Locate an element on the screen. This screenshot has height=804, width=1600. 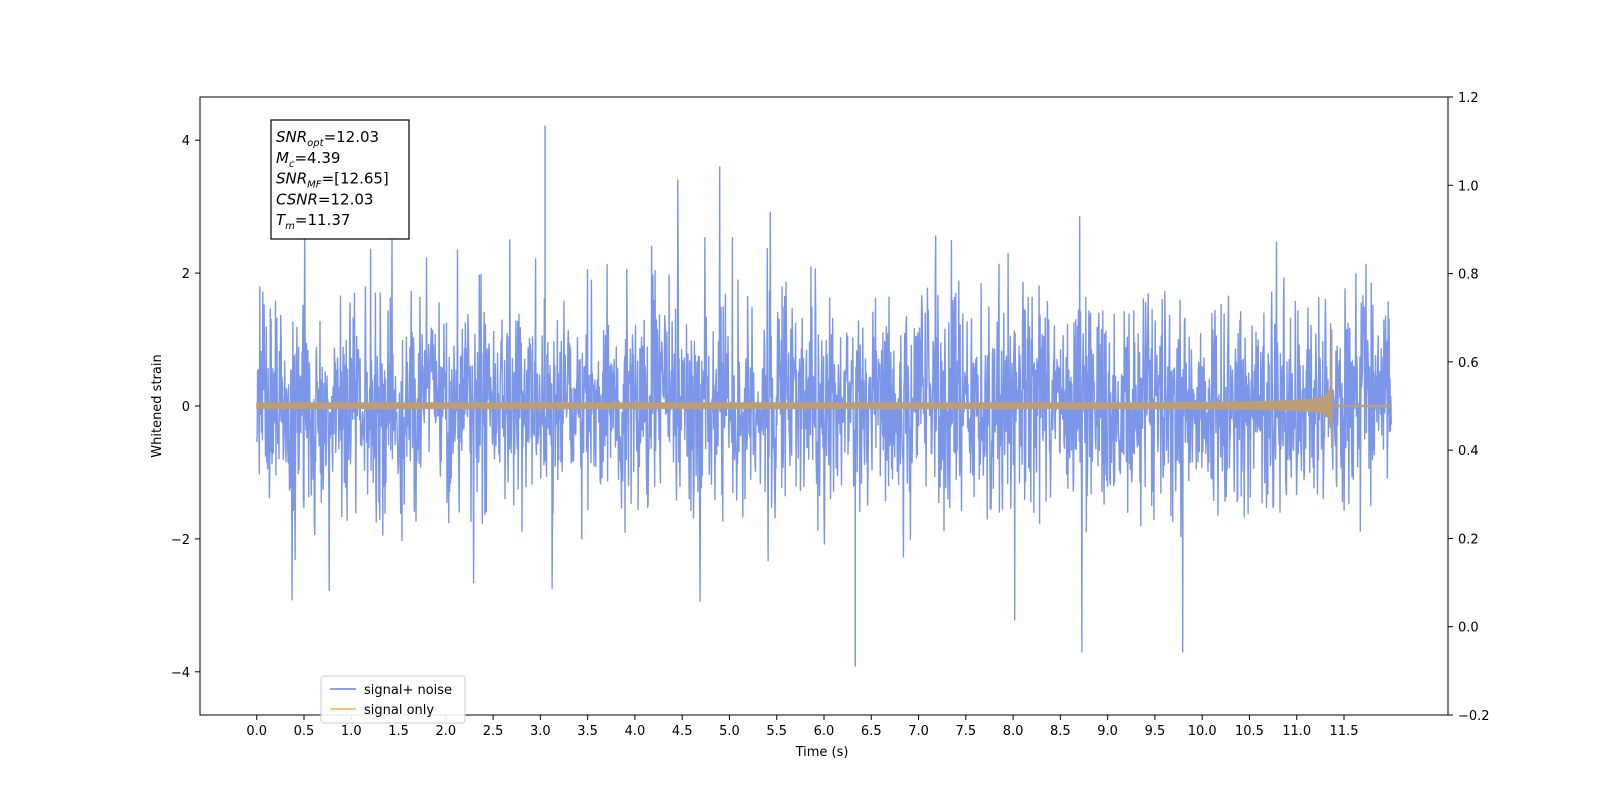
x-tick-label: 6.0 is located at coordinates (824, 731).